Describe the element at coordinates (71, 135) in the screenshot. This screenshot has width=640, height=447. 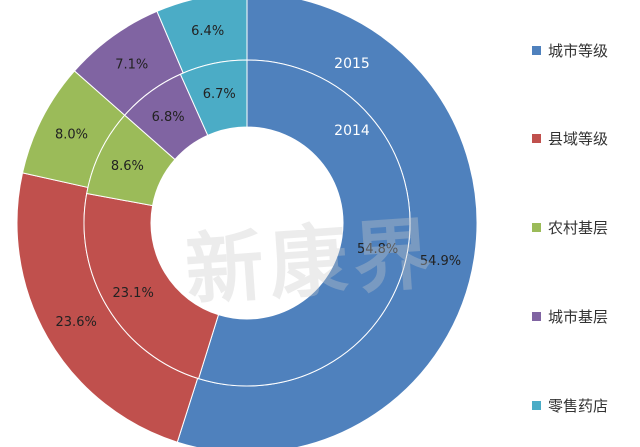
I see `data-label-2015-2: 8.0%` at that location.